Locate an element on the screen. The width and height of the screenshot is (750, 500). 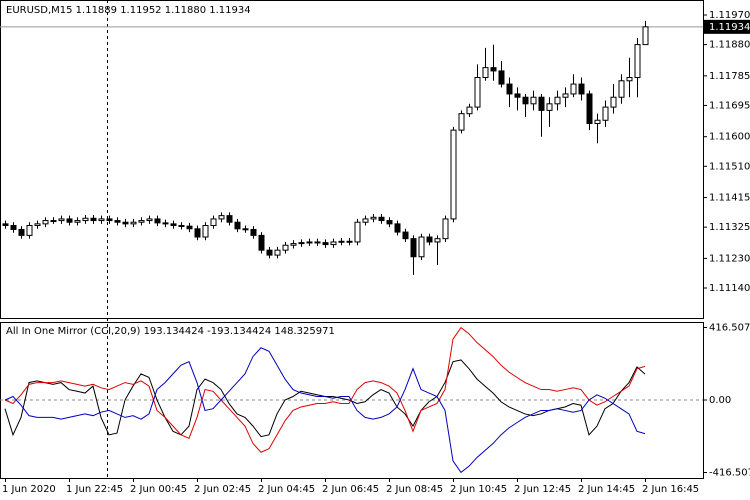
x-tick-label: 2 Jun 12:45 is located at coordinates (542, 489).